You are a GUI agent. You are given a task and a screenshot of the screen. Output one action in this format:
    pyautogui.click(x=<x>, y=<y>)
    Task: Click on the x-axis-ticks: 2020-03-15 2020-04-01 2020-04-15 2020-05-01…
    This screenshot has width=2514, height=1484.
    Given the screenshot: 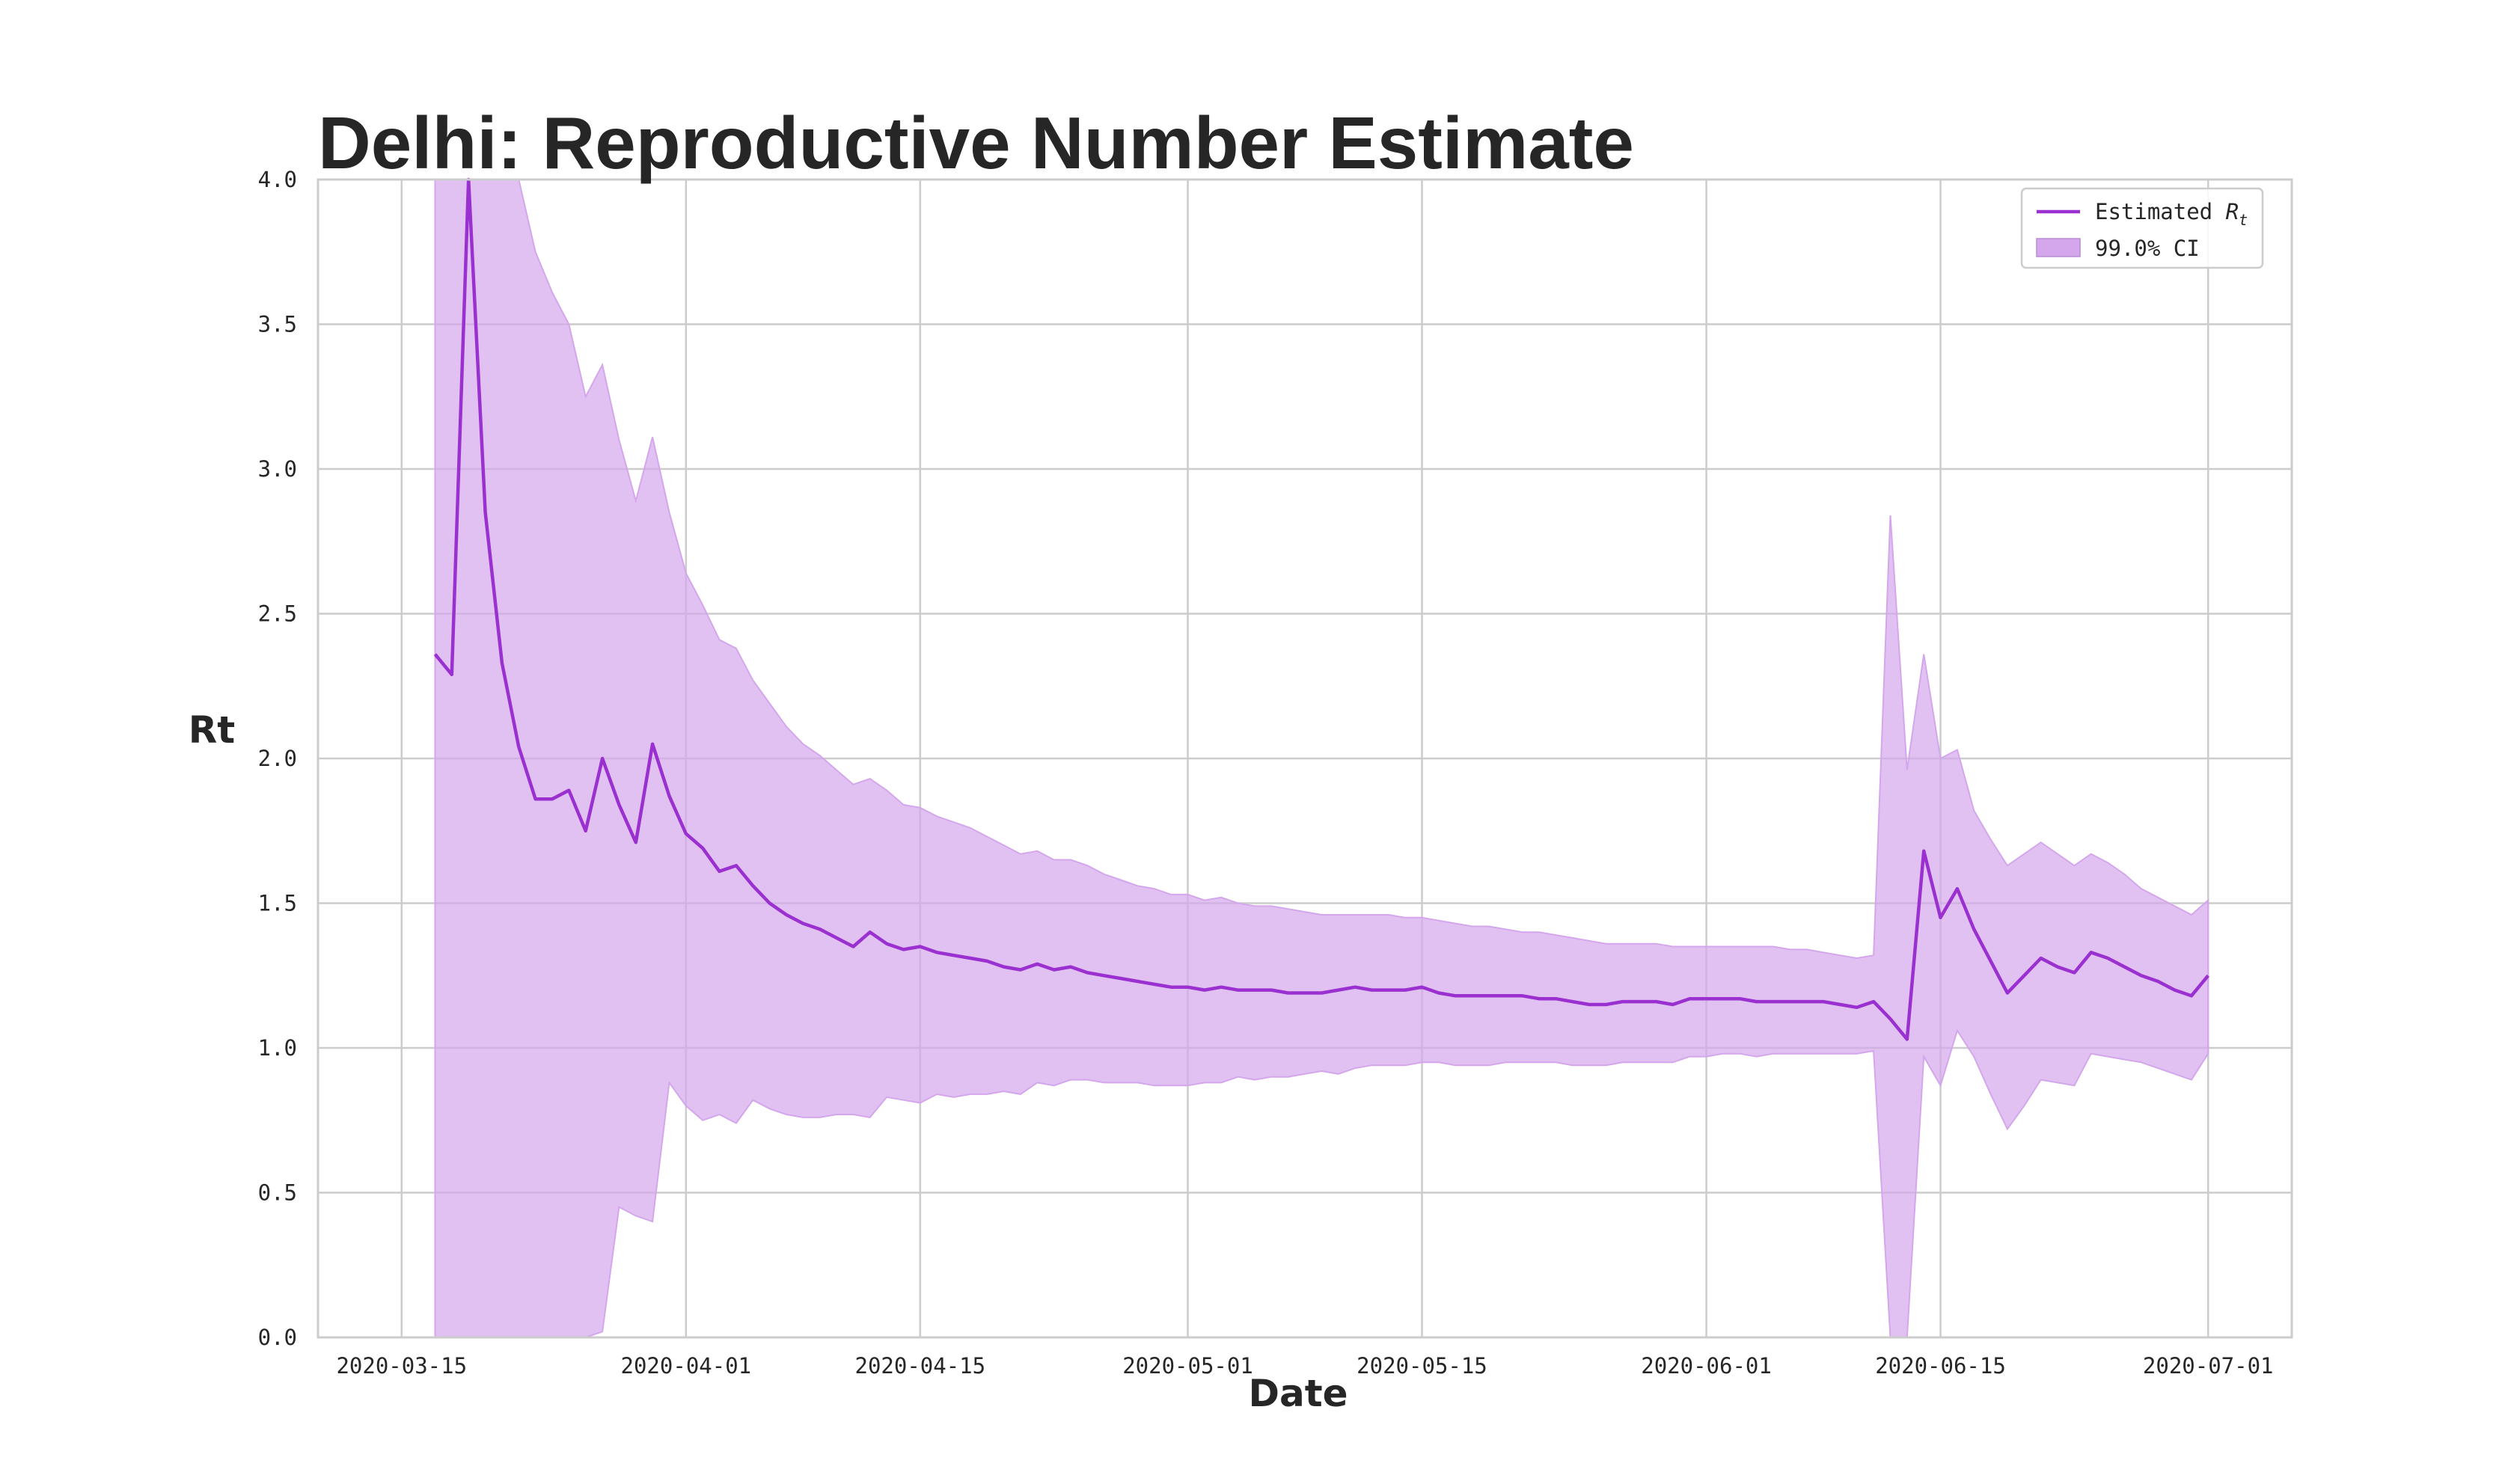 What is the action you would take?
    pyautogui.click(x=1304, y=1366)
    